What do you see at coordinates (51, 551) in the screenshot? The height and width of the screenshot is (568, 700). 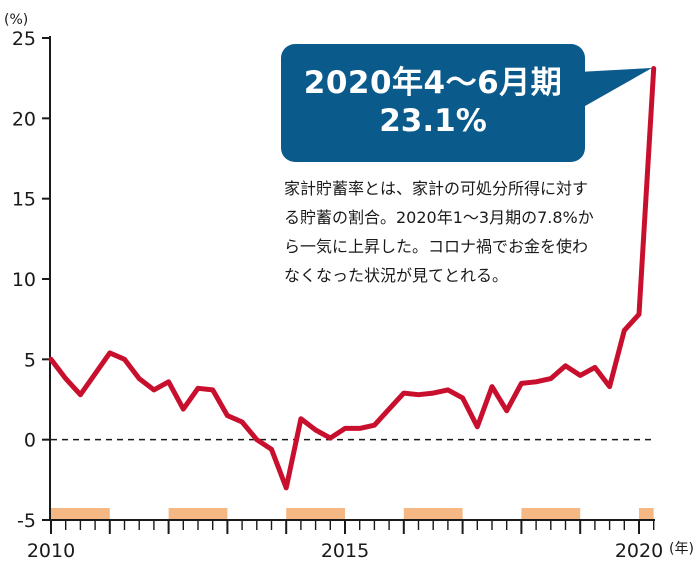 I see `x-tick-label: 2010` at bounding box center [51, 551].